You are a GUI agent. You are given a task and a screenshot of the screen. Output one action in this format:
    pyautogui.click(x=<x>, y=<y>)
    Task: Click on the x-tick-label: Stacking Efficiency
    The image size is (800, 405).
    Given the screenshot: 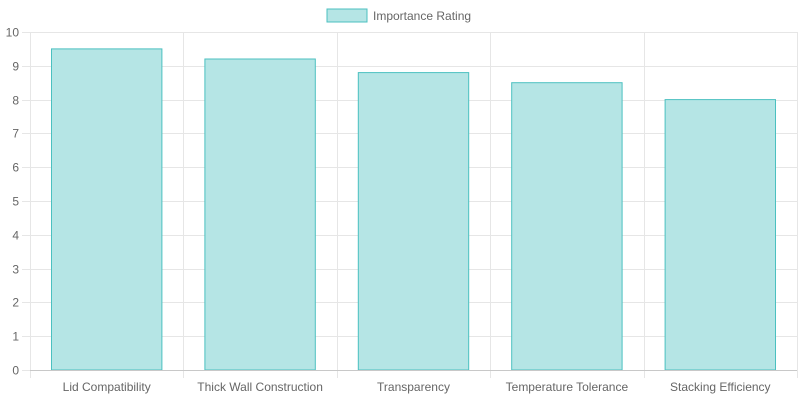 What is the action you would take?
    pyautogui.click(x=720, y=387)
    